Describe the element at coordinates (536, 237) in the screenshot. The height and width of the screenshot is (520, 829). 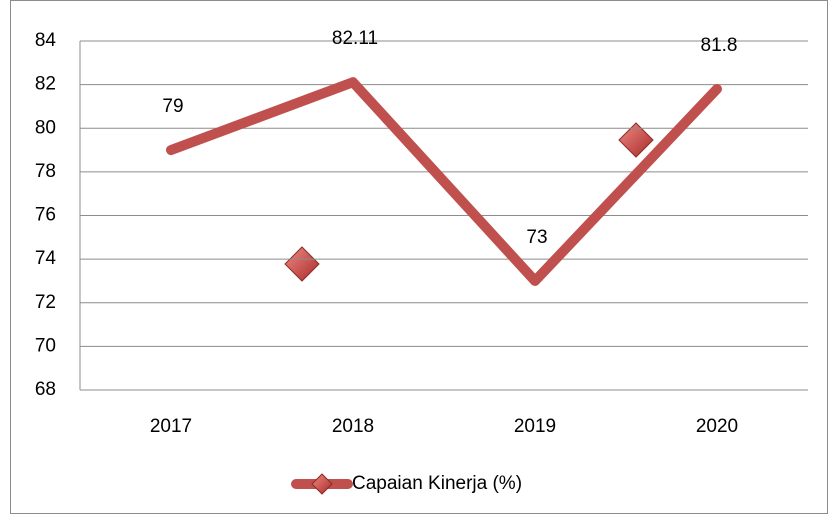
I see `data-label: 73` at that location.